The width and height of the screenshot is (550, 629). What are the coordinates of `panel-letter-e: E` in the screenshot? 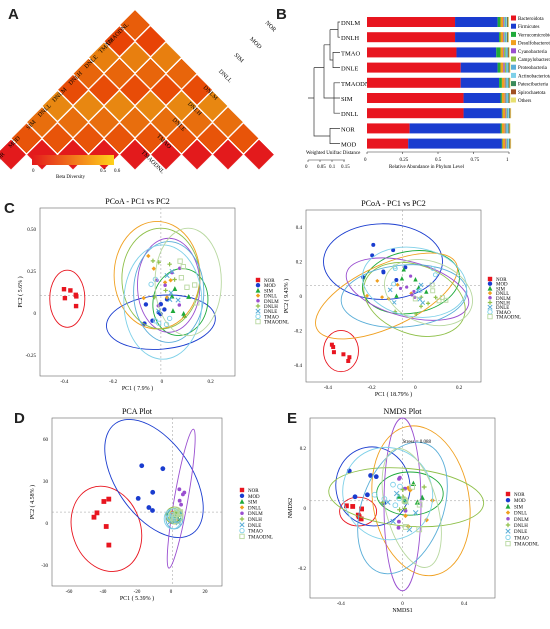 It's located at (292, 418).